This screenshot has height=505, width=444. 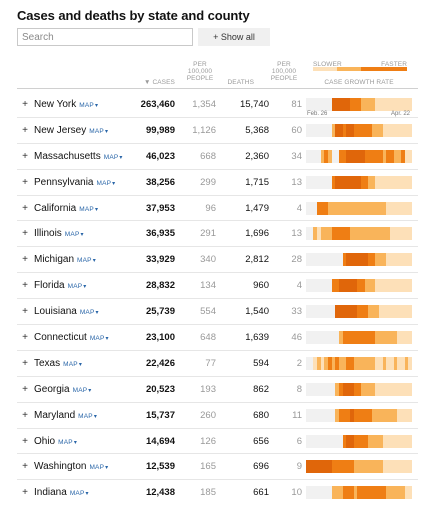 I want to click on search-input, so click(x=105, y=37).